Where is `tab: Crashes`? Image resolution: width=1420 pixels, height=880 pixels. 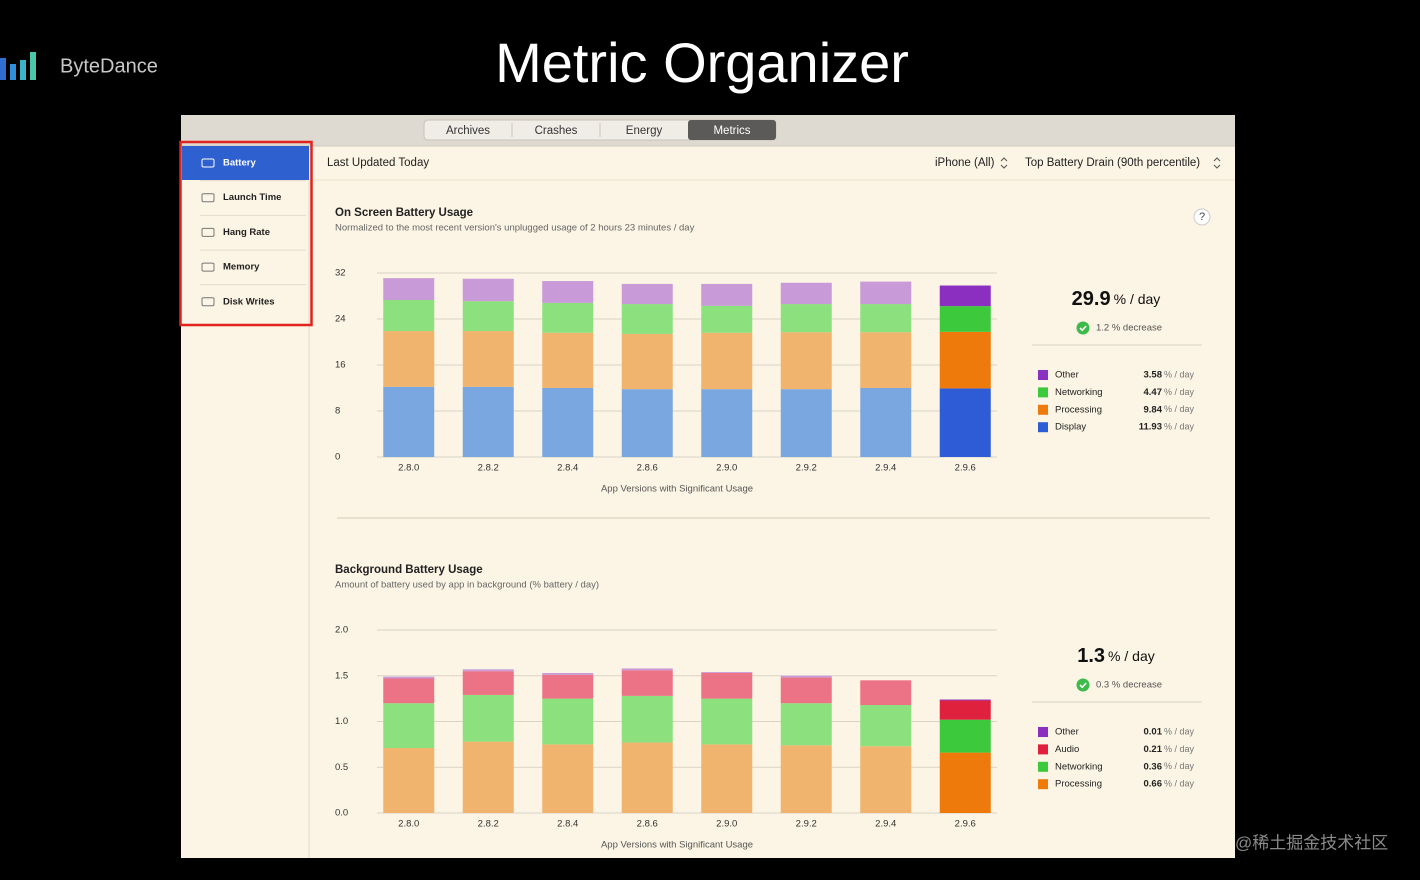 tab: Crashes is located at coordinates (556, 131).